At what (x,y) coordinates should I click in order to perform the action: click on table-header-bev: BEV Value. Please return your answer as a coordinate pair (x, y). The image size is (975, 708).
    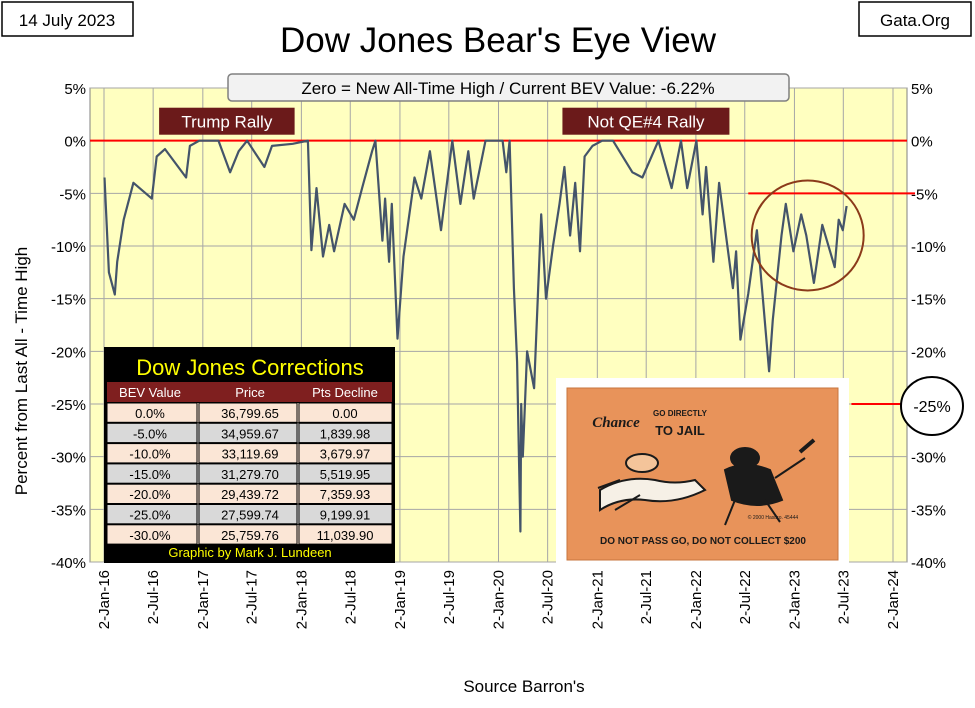
    Looking at the image, I should click on (150, 392).